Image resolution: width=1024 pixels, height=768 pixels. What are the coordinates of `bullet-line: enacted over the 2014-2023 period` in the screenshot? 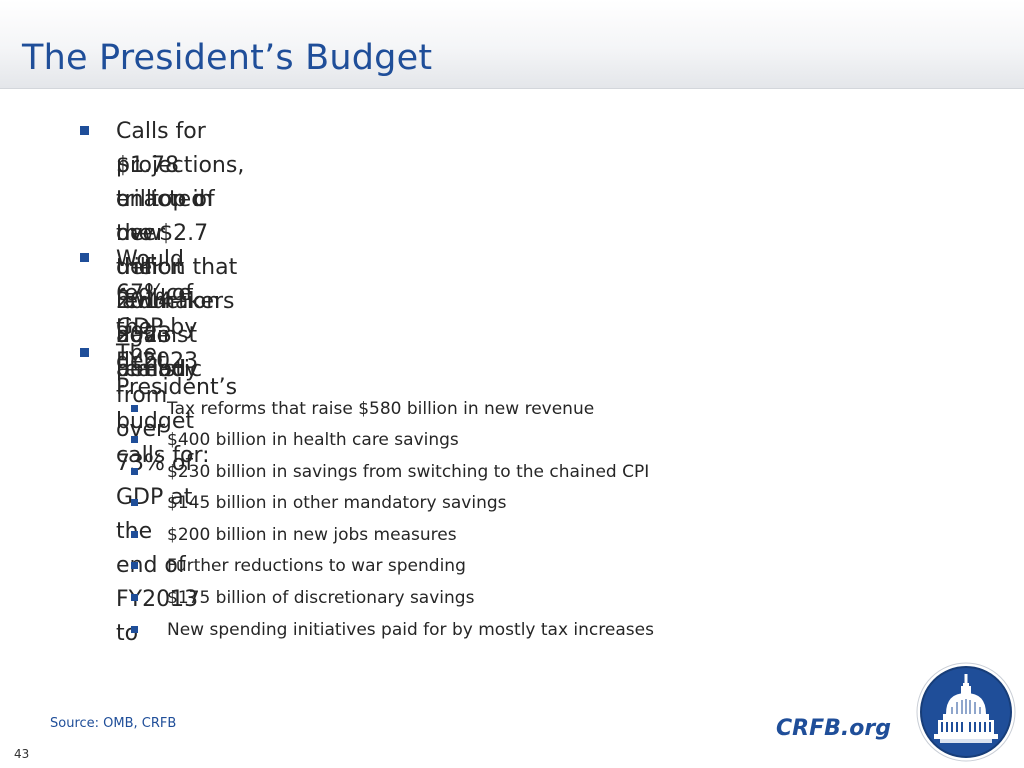 It's located at (161, 284).